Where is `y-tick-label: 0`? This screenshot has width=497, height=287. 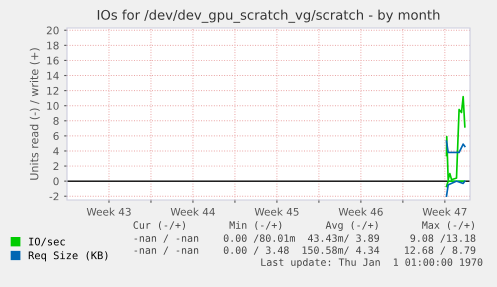 y-tick-label: 0 is located at coordinates (56, 181).